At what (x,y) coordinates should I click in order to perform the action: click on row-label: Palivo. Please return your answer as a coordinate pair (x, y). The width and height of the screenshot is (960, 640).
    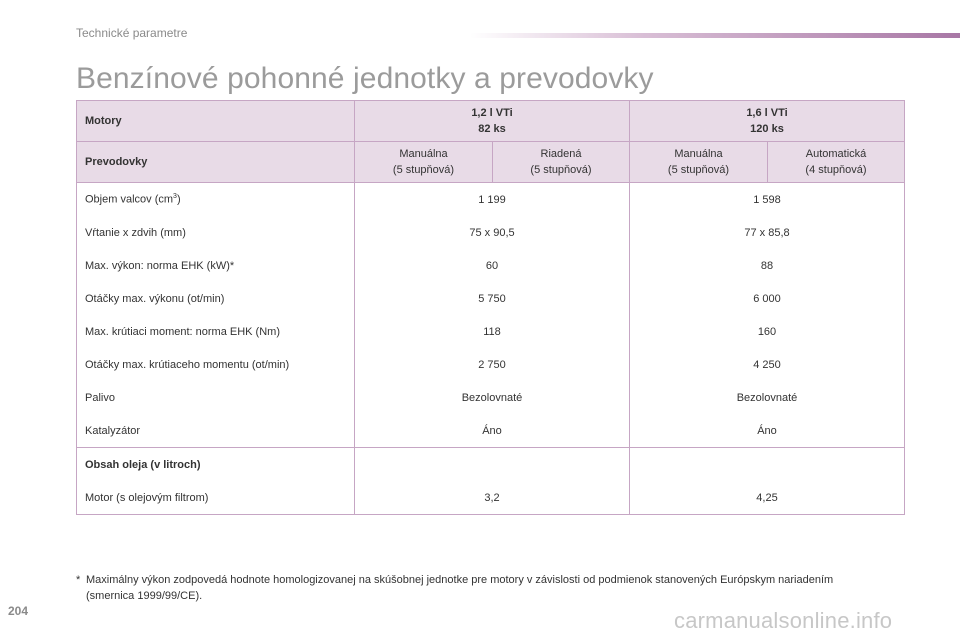
    Looking at the image, I should click on (215, 397).